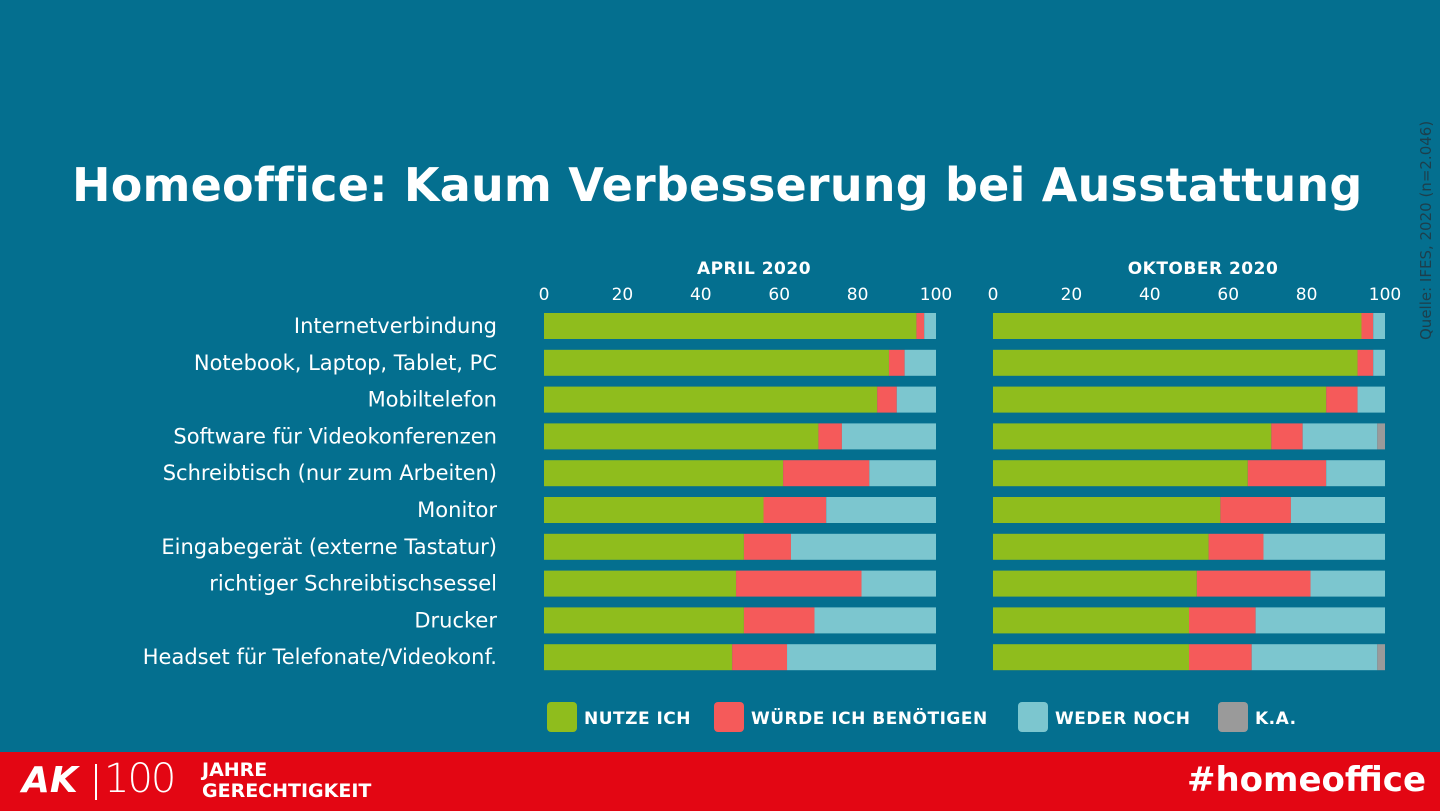 The width and height of the screenshot is (1440, 811). Describe the element at coordinates (345, 363) in the screenshot. I see `category-label: Notebook, Laptop, Tablet, PC` at that location.